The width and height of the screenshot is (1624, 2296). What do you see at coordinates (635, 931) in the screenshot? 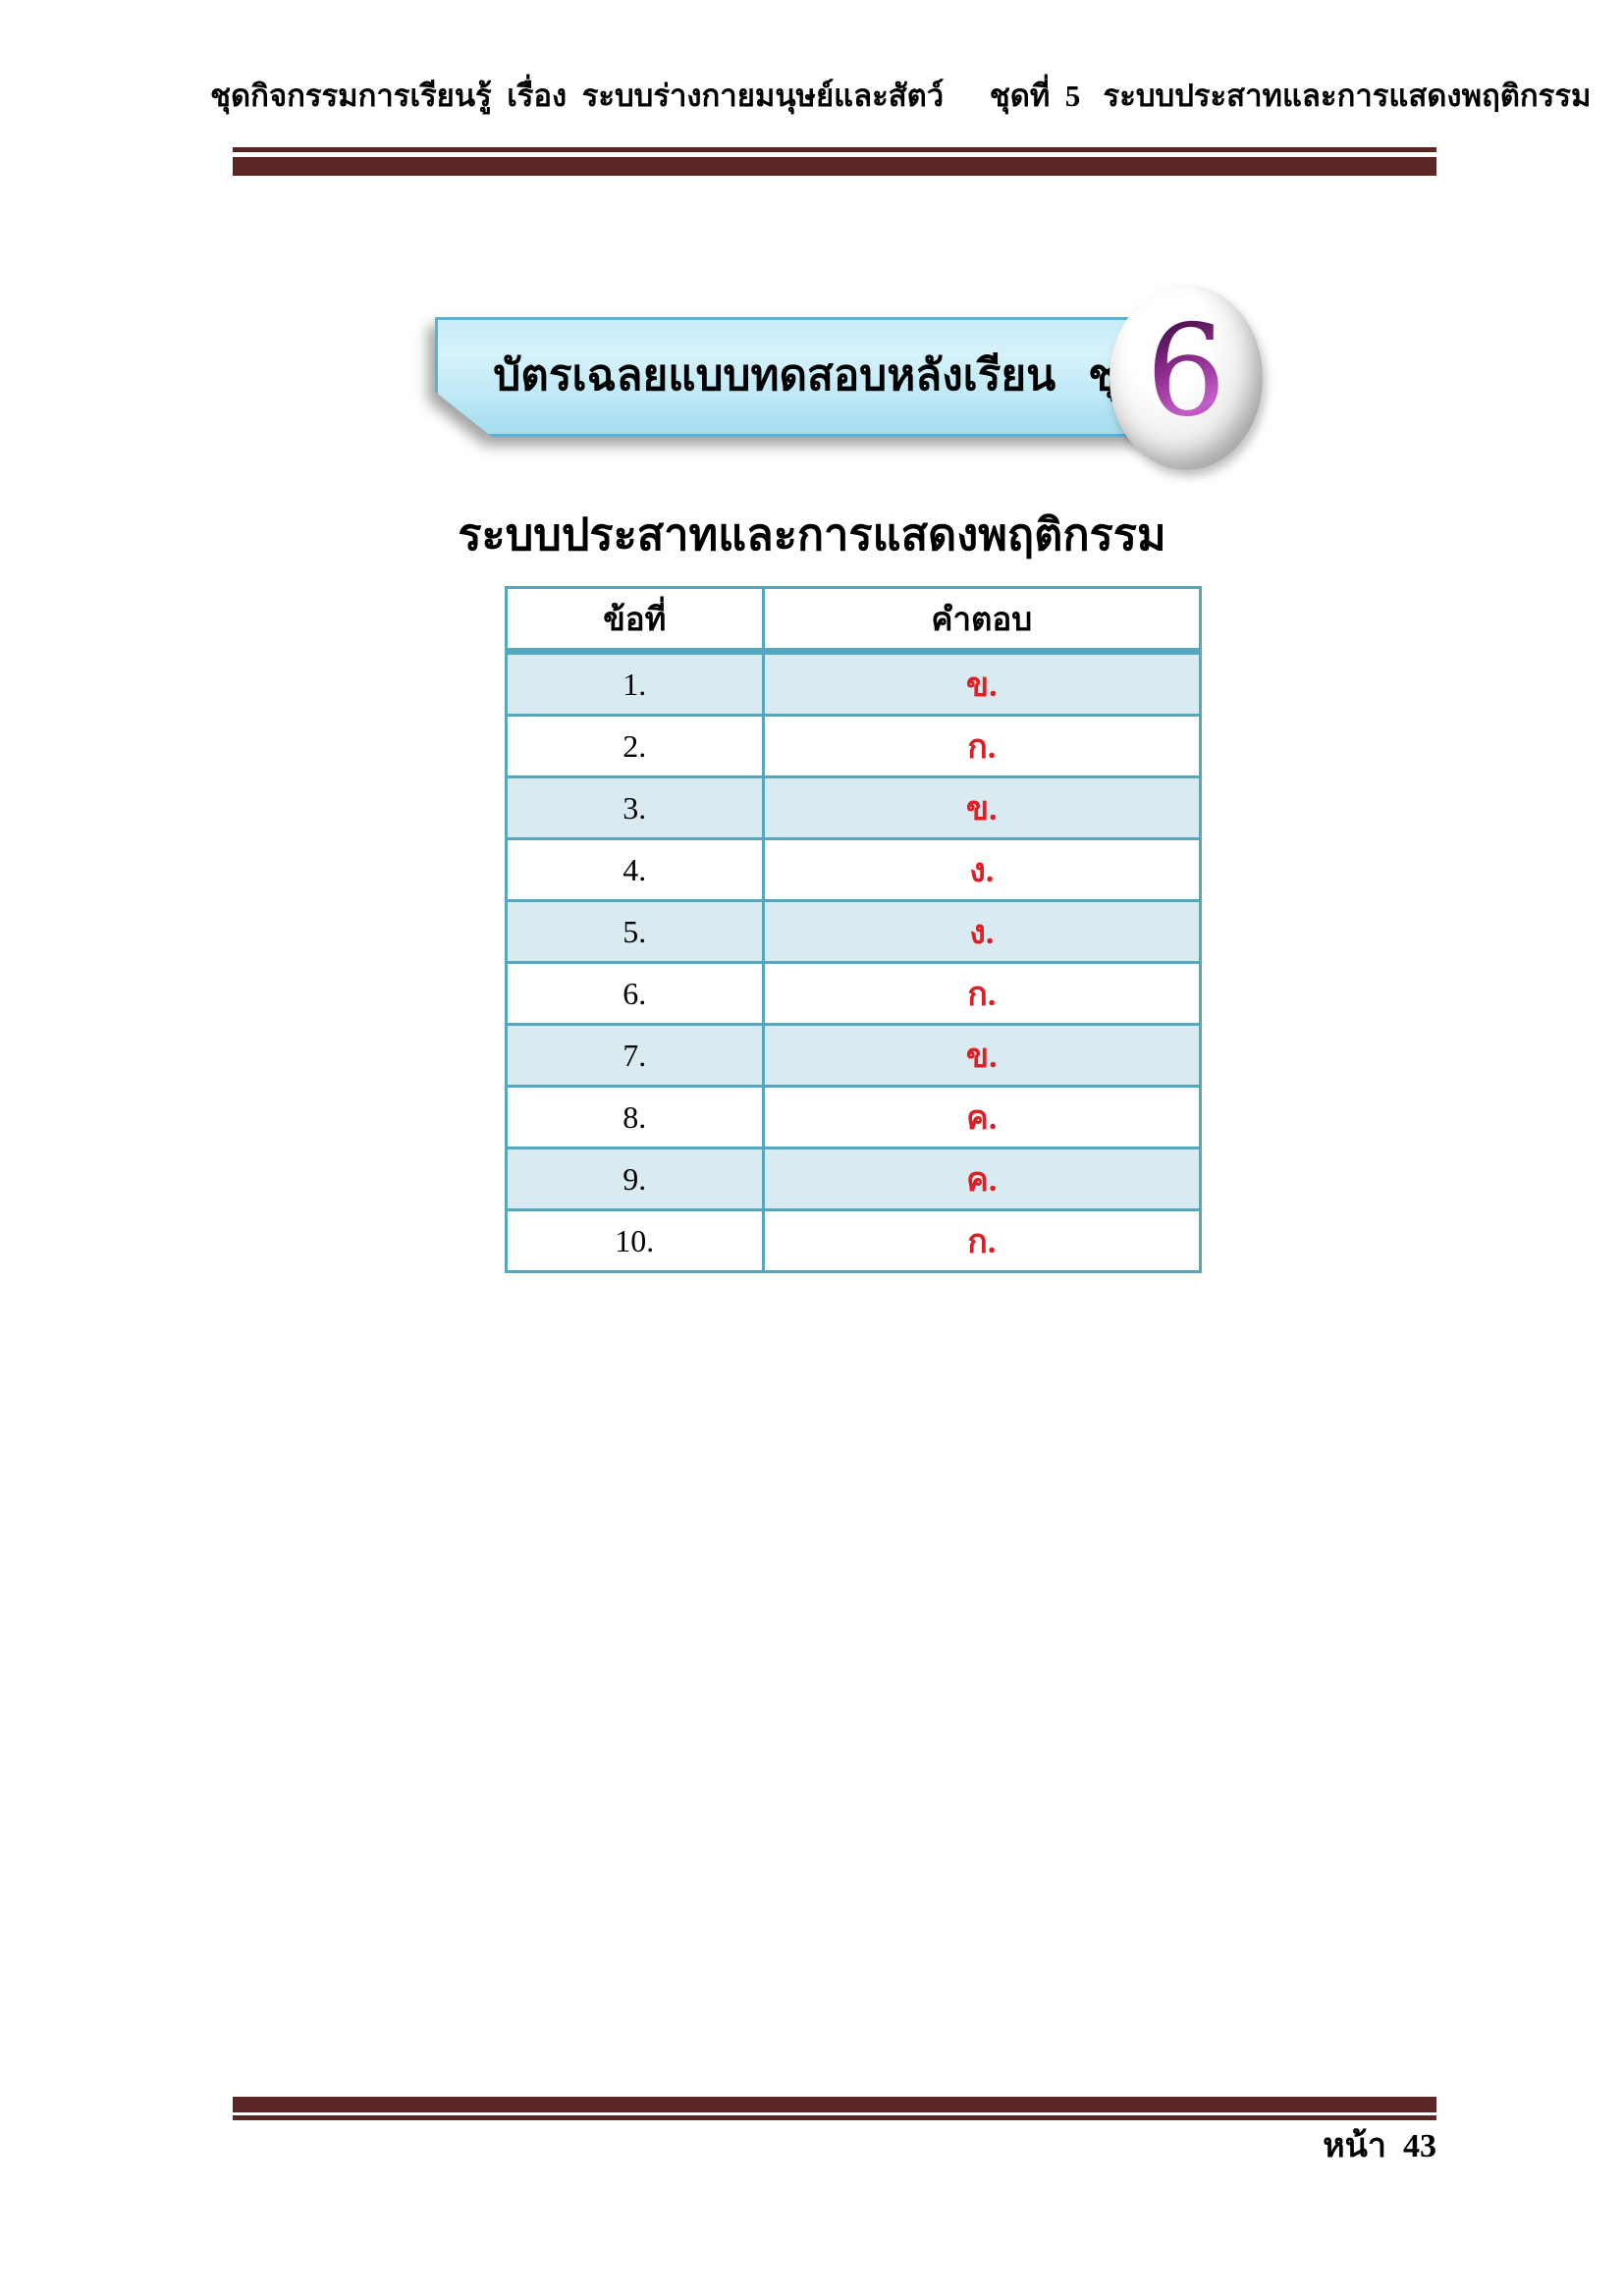
I see `question-number-cell: 5.` at bounding box center [635, 931].